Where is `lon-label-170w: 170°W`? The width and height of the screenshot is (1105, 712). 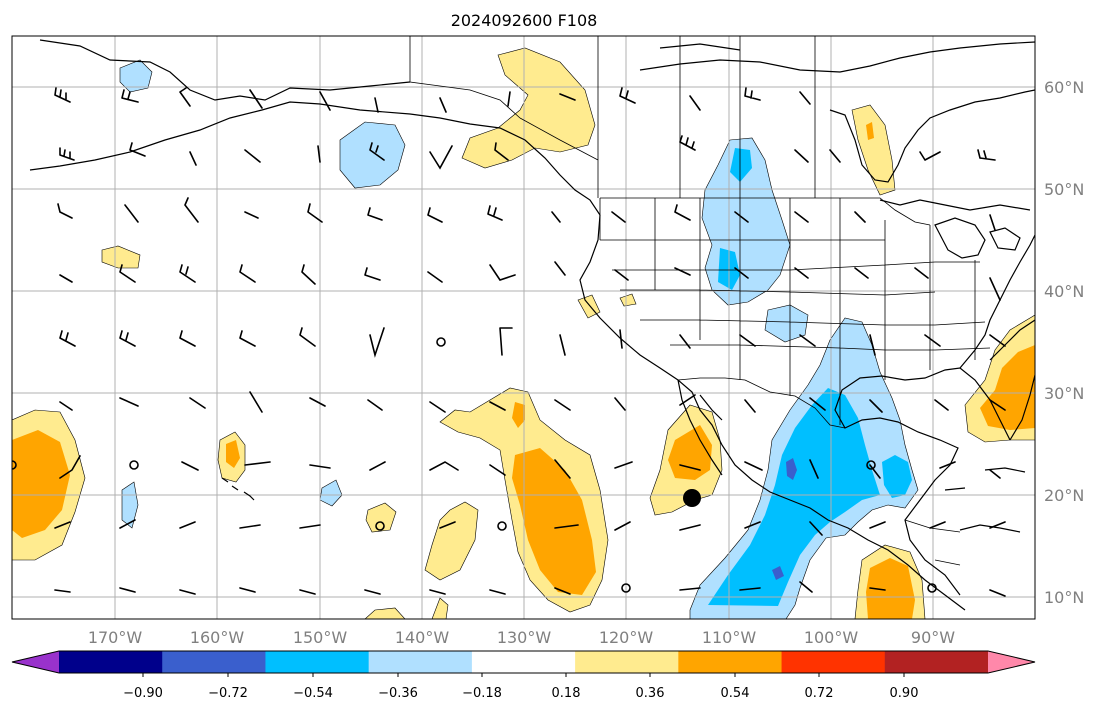
lon-label-170w: 170°W is located at coordinates (115, 637).